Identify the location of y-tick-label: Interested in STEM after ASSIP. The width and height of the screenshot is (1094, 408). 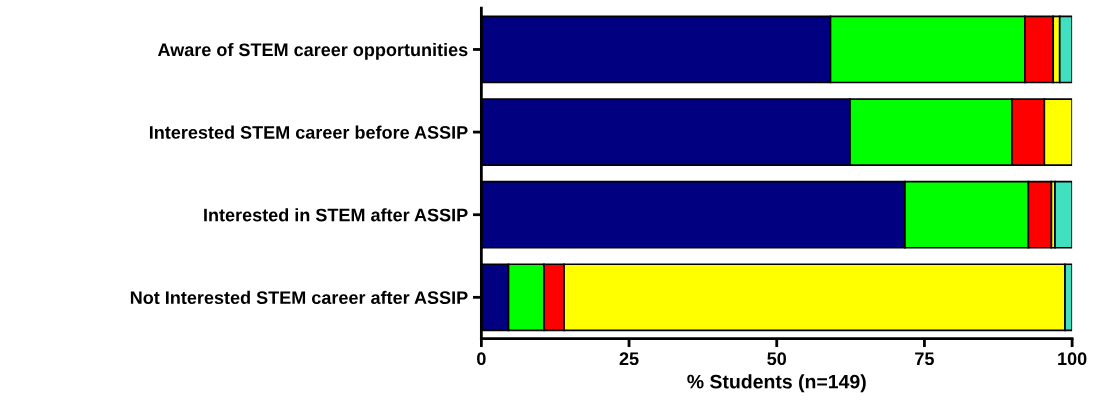
(336, 215).